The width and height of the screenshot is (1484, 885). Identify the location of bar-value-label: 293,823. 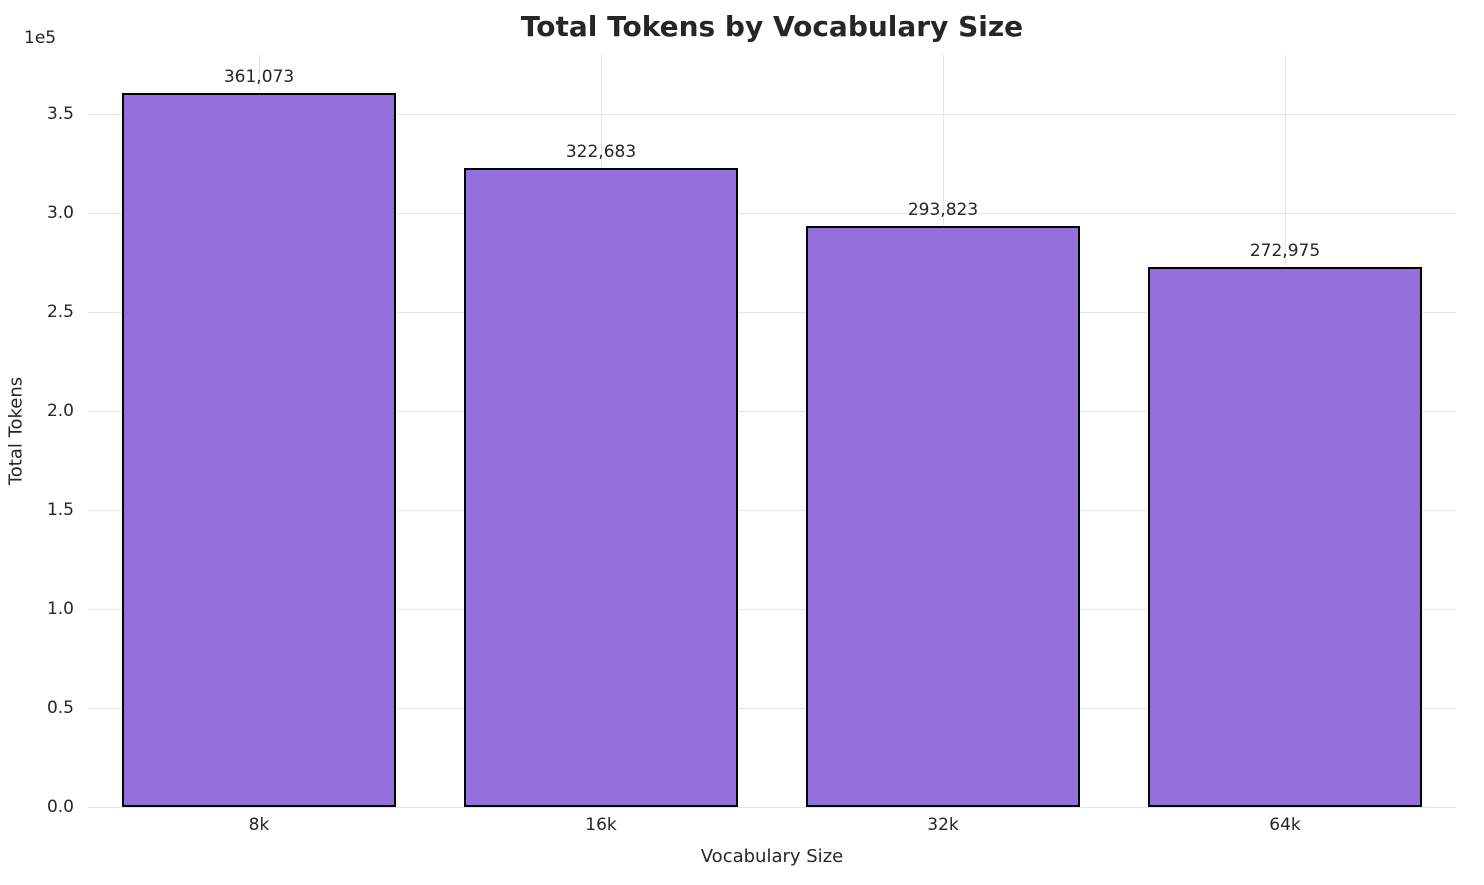
(943, 209).